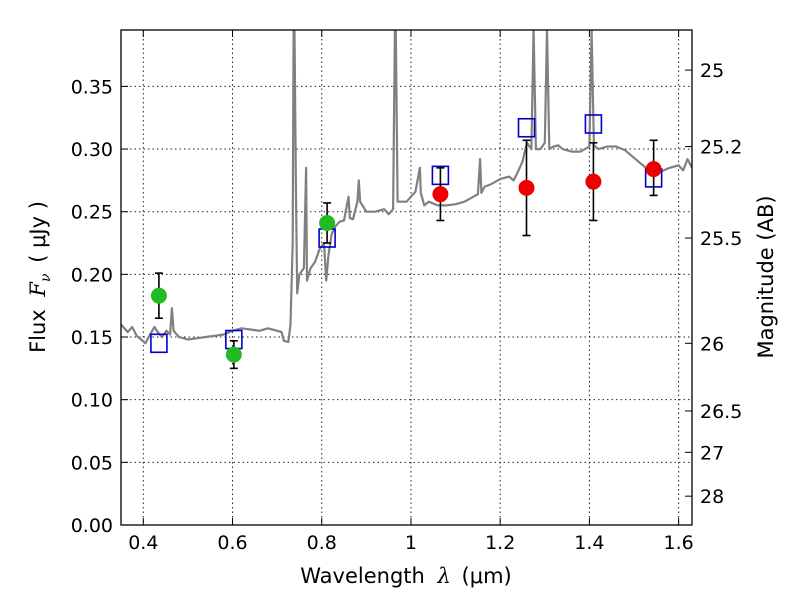 Image resolution: width=800 pixels, height=600 pixels. Describe the element at coordinates (589, 543) in the screenshot. I see `x-tick-label: 1.4` at that location.